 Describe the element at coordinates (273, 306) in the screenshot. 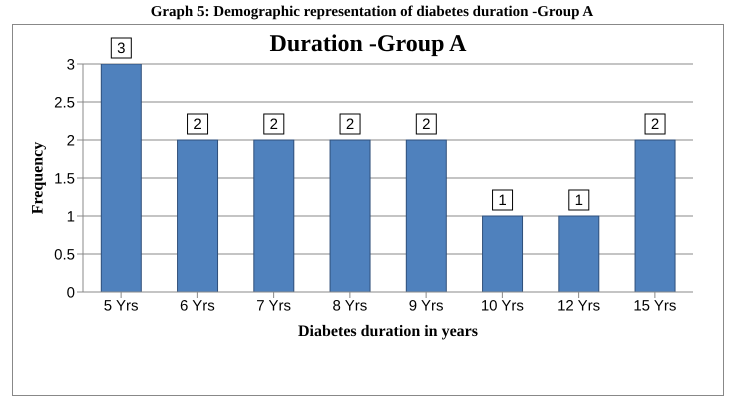

I see `x-tick-label: 7 Yrs` at that location.